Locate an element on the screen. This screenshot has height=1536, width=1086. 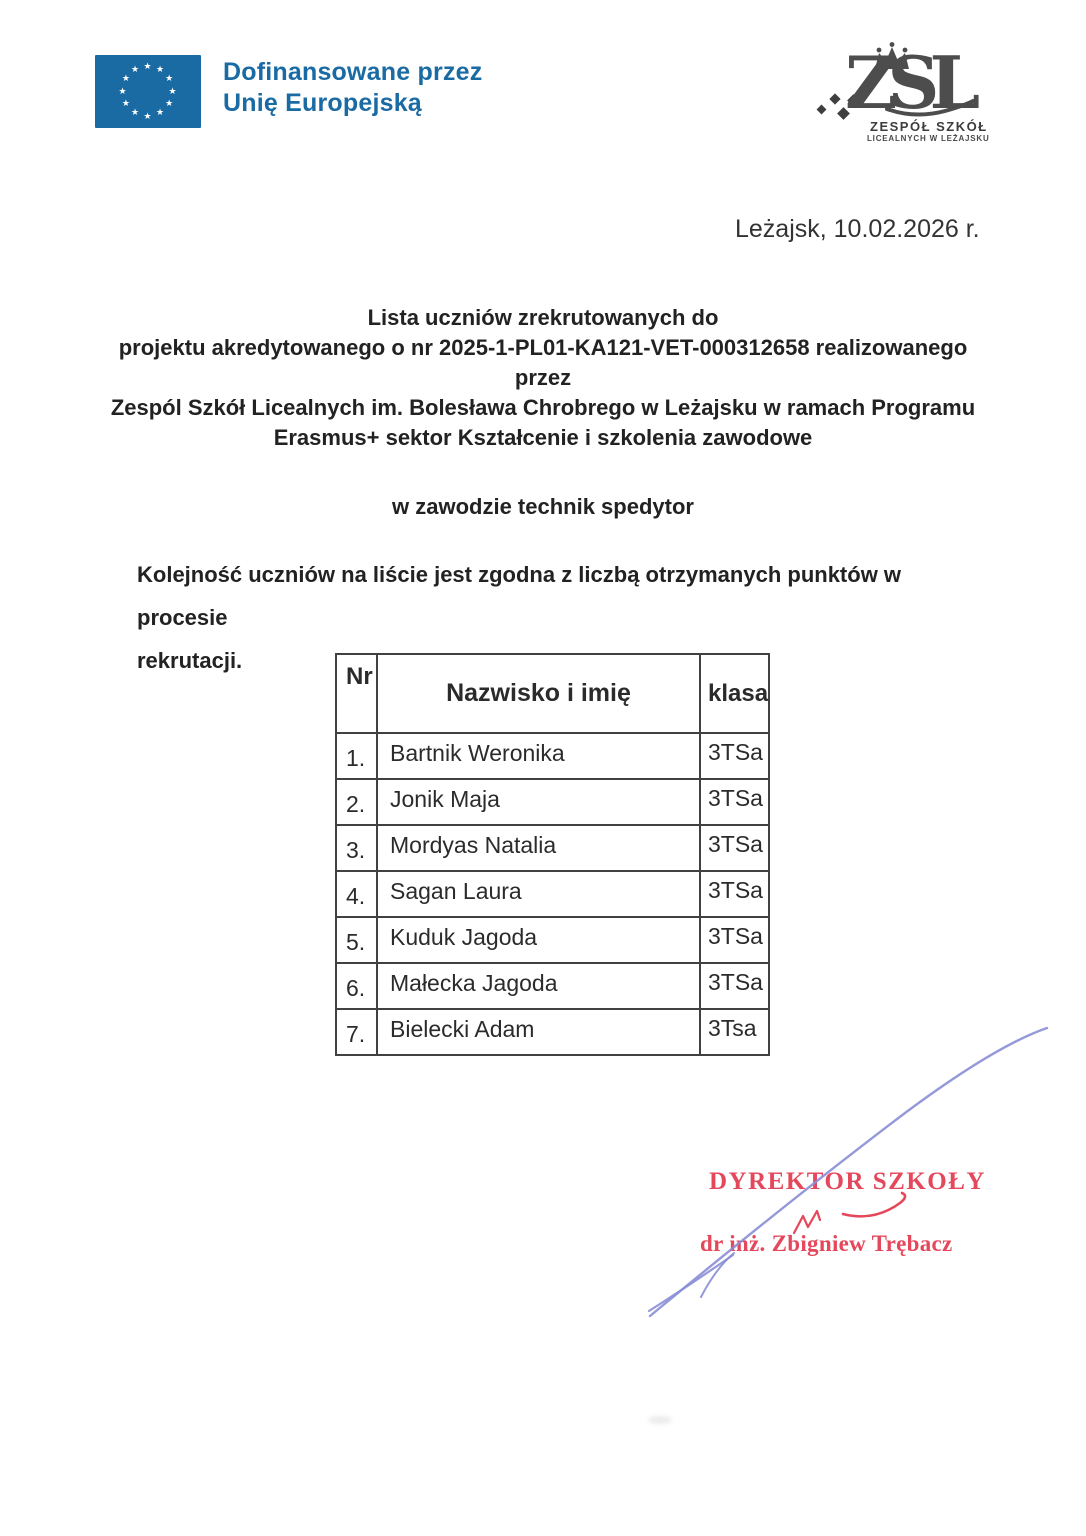
table-header-row: Nr Nazwisko i imię klasa is located at coordinates (553, 693).